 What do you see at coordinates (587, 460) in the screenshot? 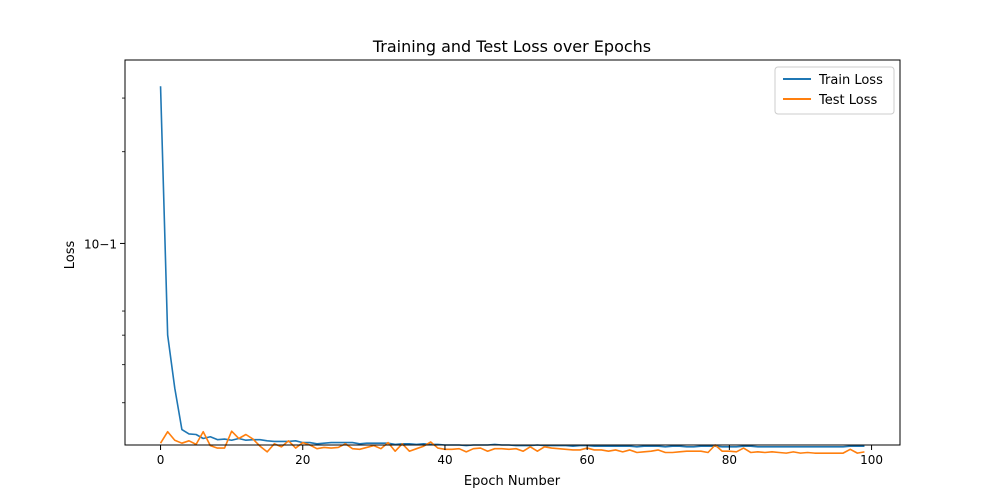
I see `x-tick-label: 60` at bounding box center [587, 460].